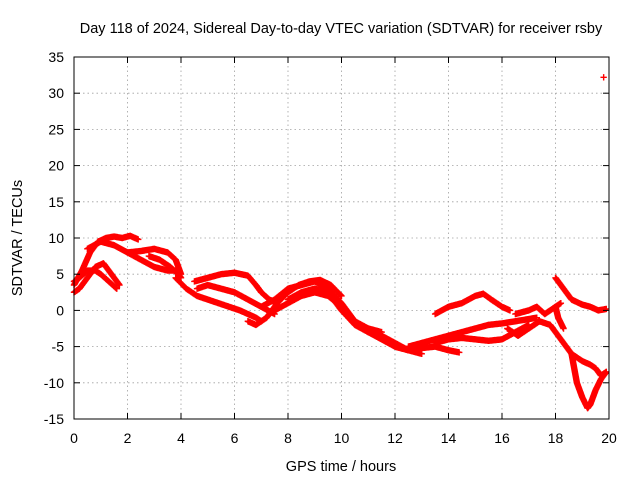 The height and width of the screenshot is (480, 640). I want to click on x-axis-label: GPS time / hours, so click(341, 467).